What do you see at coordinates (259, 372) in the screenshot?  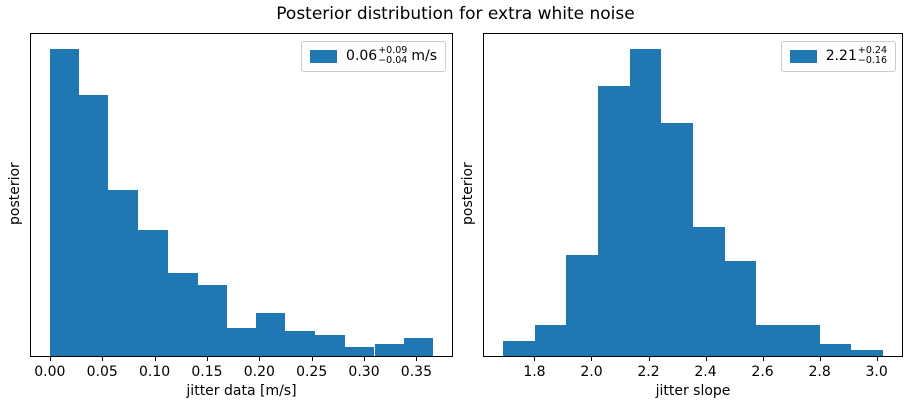 I see `x-tick-label: 0.20` at bounding box center [259, 372].